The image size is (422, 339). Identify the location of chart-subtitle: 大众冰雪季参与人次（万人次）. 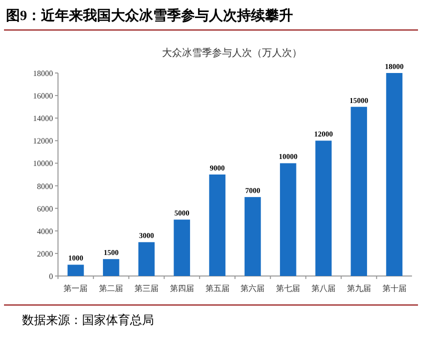
(232, 53).